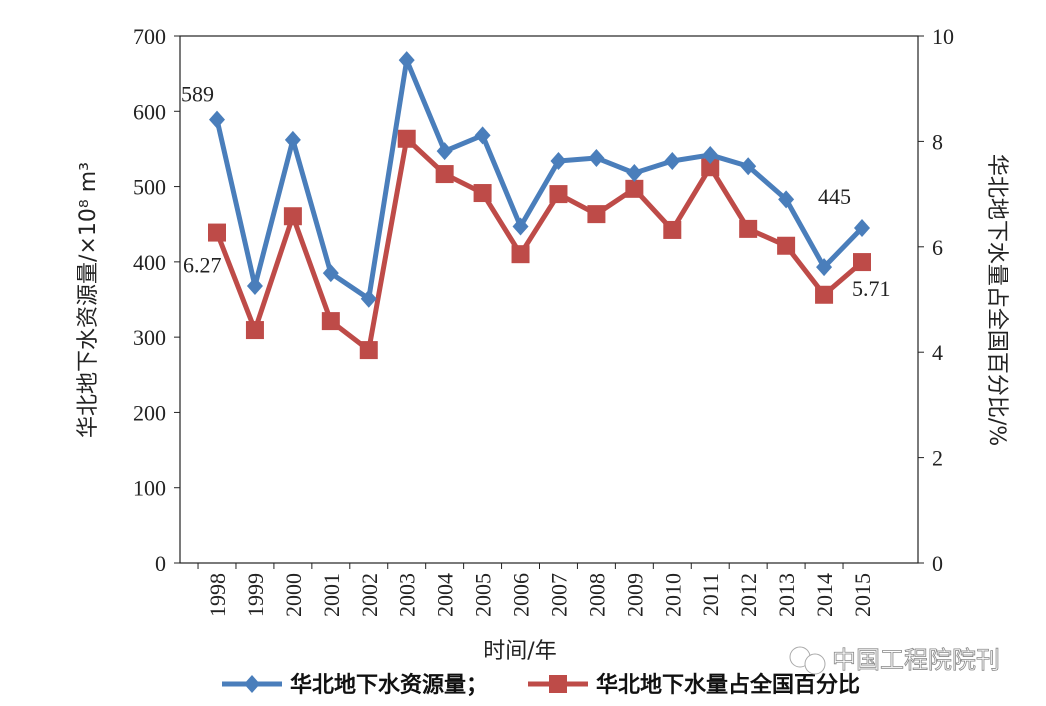  What do you see at coordinates (519, 651) in the screenshot?
I see `x-axis-label: 时间/年` at bounding box center [519, 651].